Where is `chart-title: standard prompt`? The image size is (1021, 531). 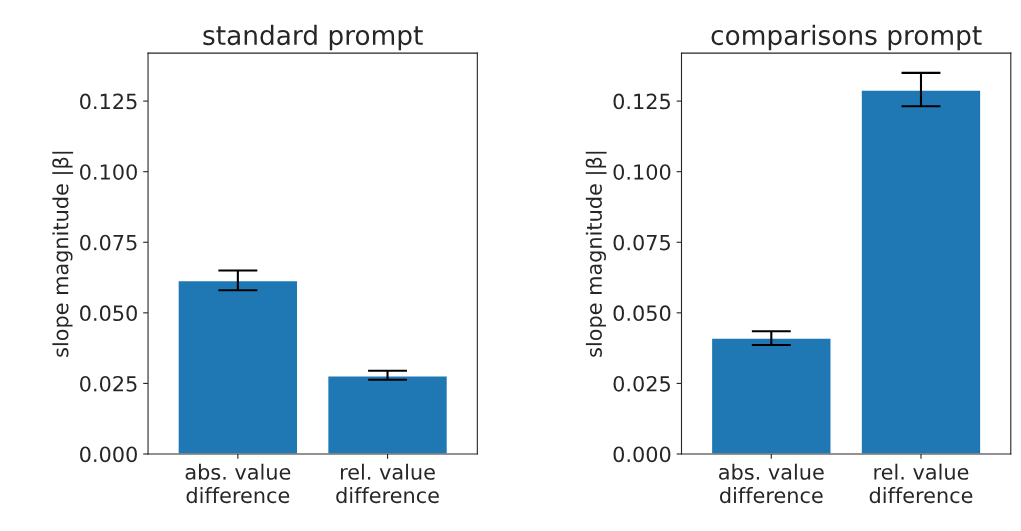 chart-title: standard prompt is located at coordinates (313, 37).